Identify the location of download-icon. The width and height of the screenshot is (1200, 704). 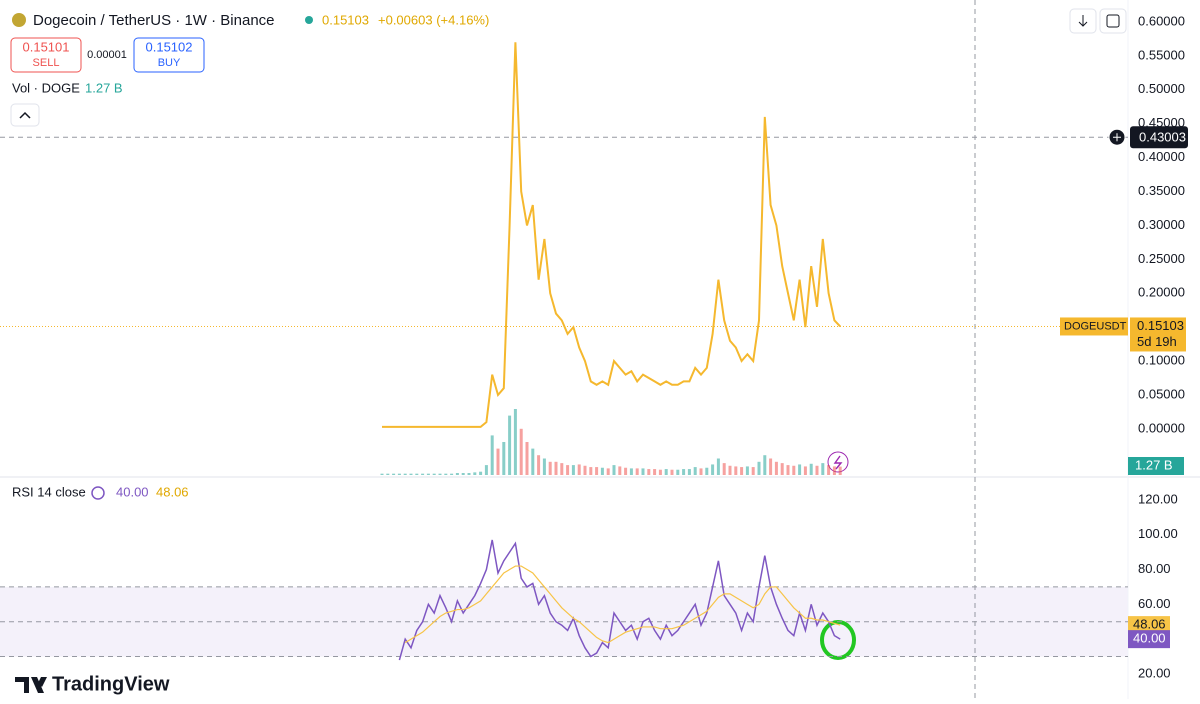
(1083, 21).